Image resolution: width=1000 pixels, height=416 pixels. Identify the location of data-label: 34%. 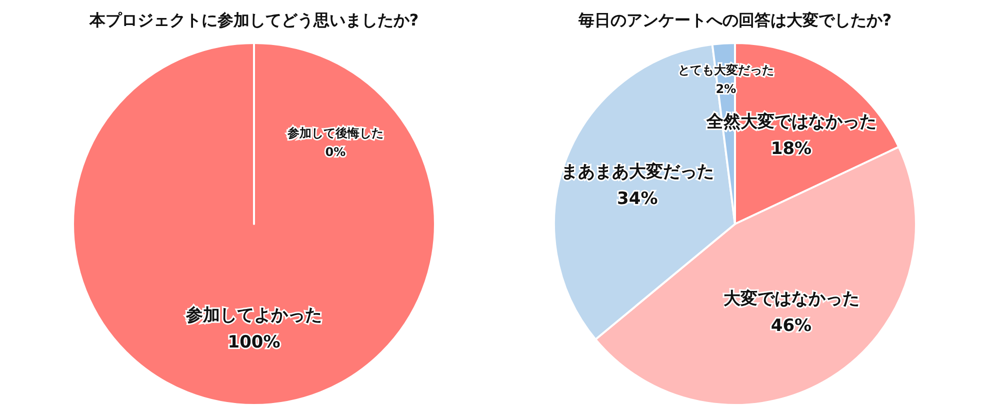
(637, 198).